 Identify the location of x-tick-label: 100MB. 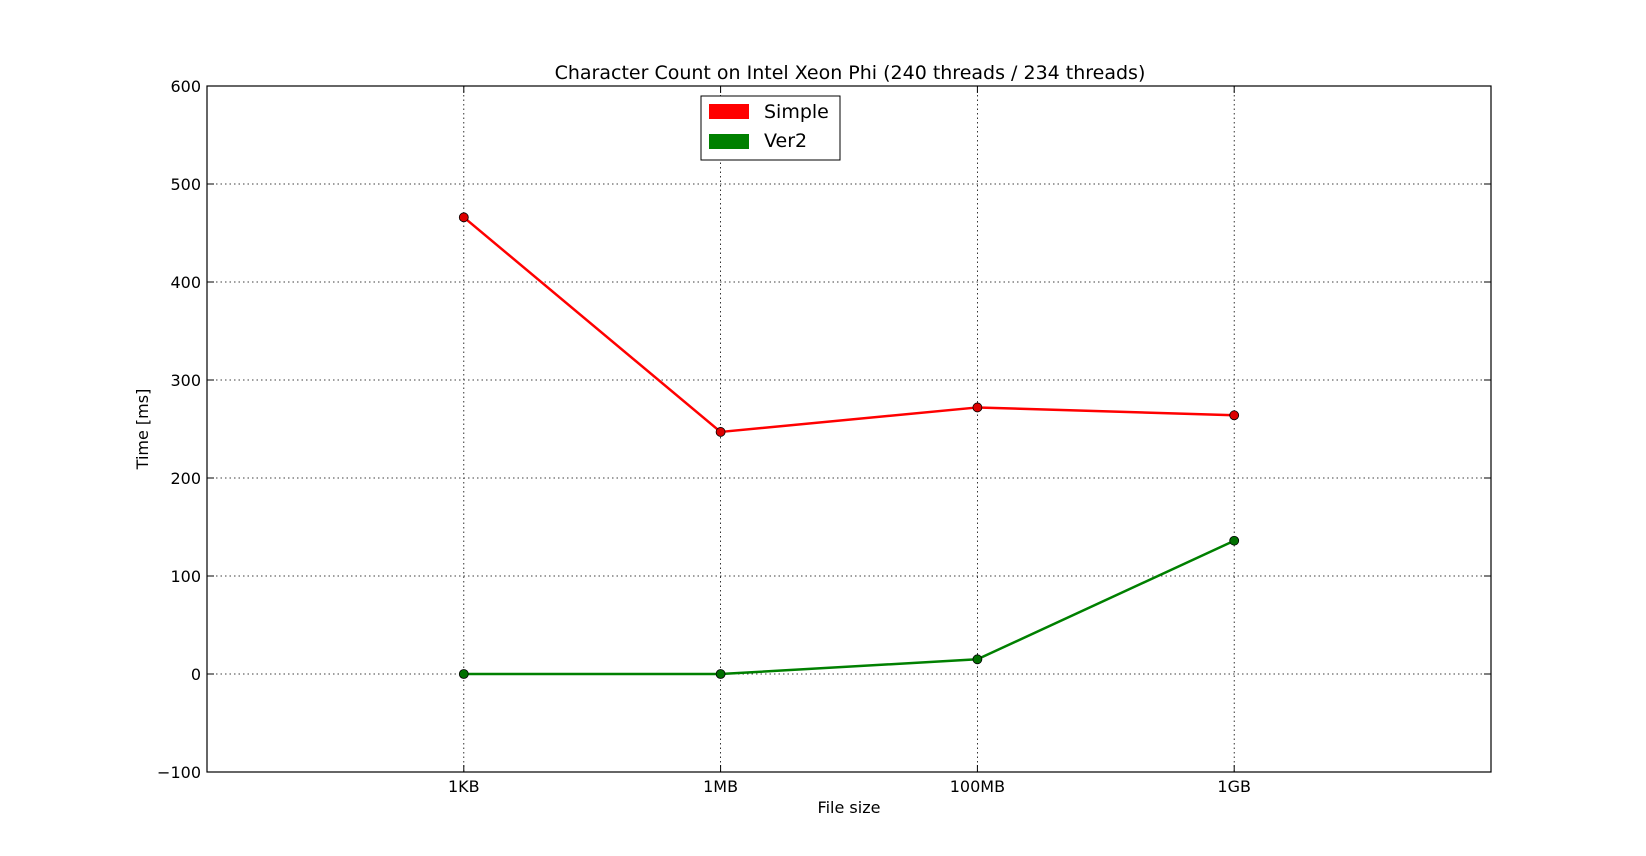
(977, 786).